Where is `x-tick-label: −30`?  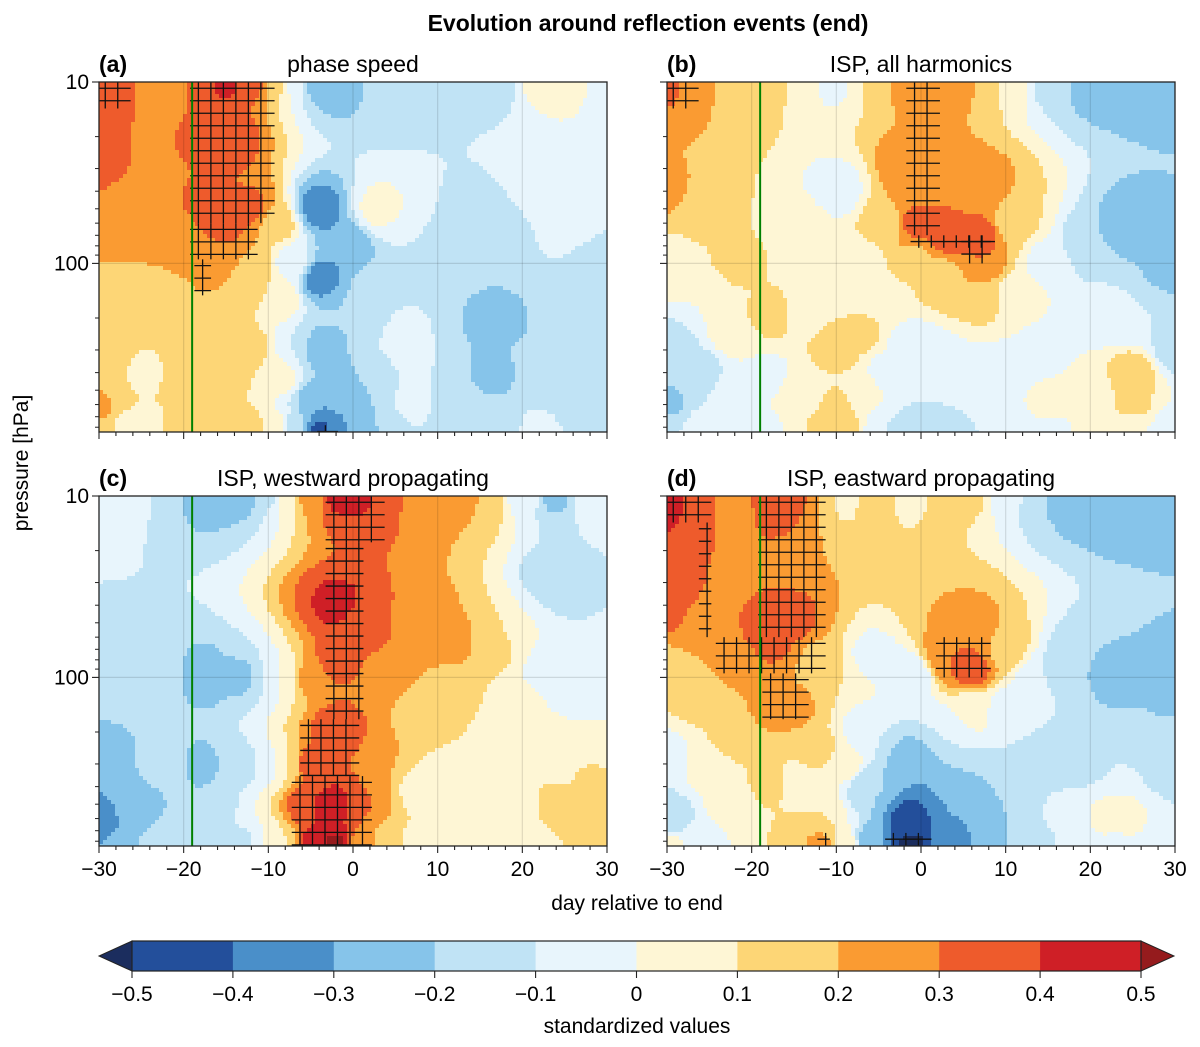
x-tick-label: −30 is located at coordinates (99, 869).